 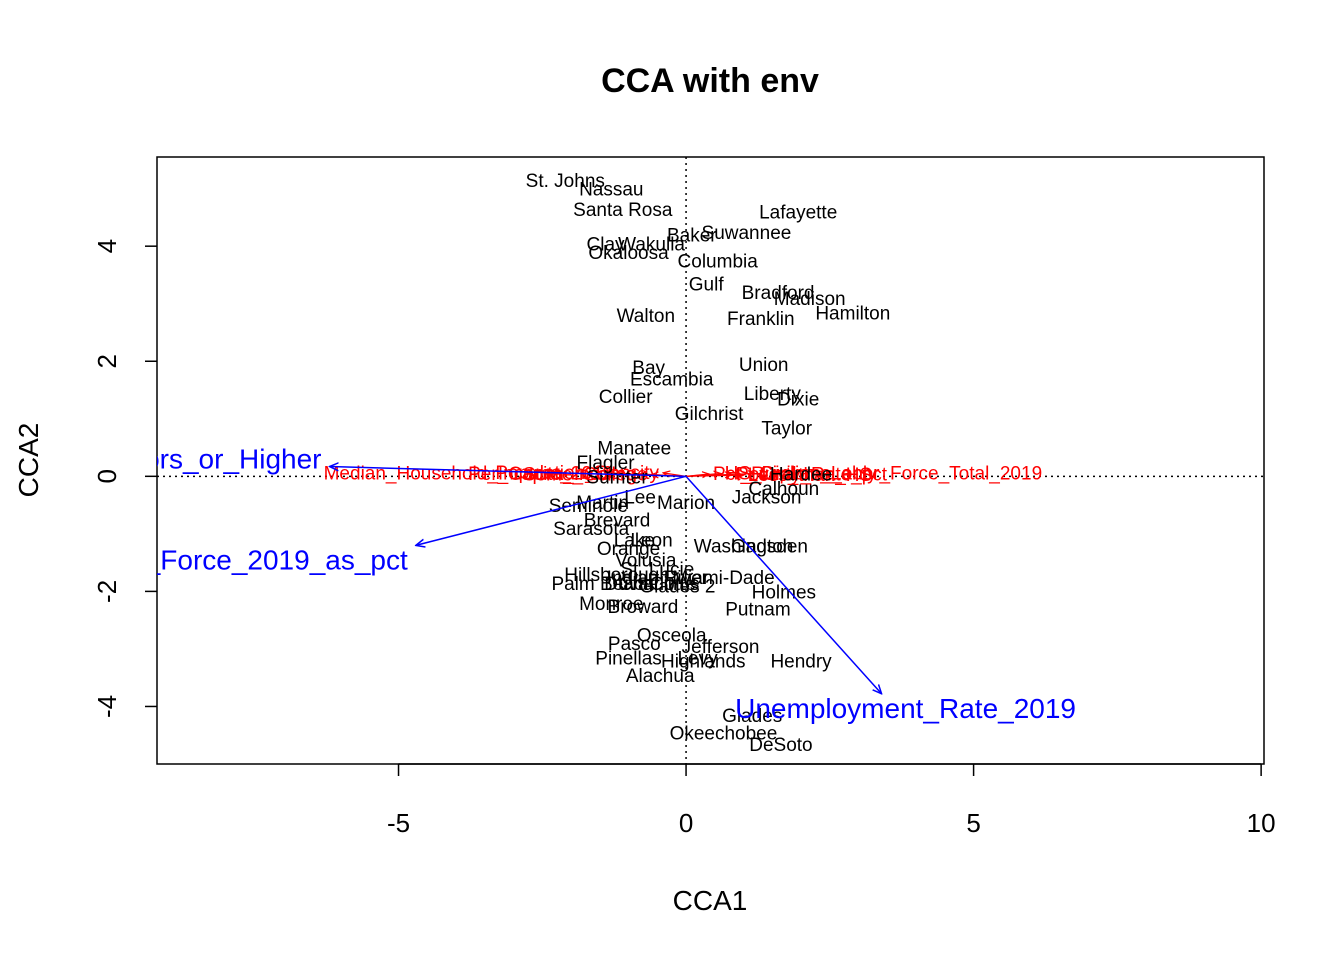 I want to click on site-label: Lee, so click(x=640, y=497).